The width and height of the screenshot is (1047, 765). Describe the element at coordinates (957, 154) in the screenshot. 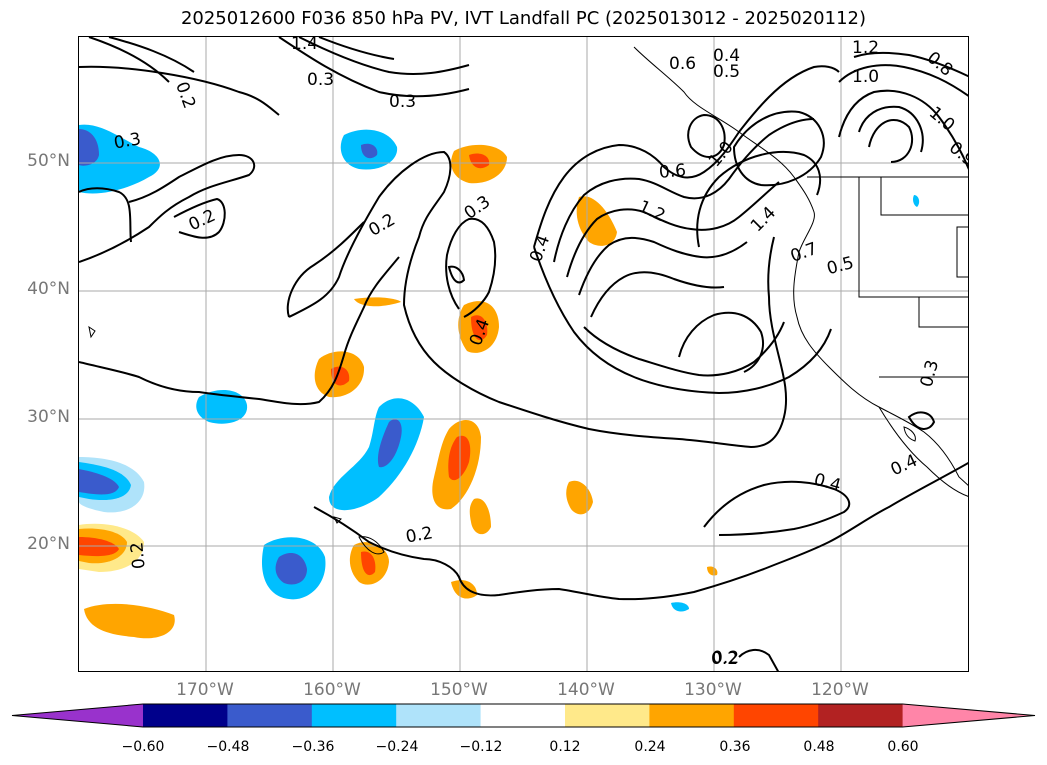

I see `contour-label: 0.9` at that location.